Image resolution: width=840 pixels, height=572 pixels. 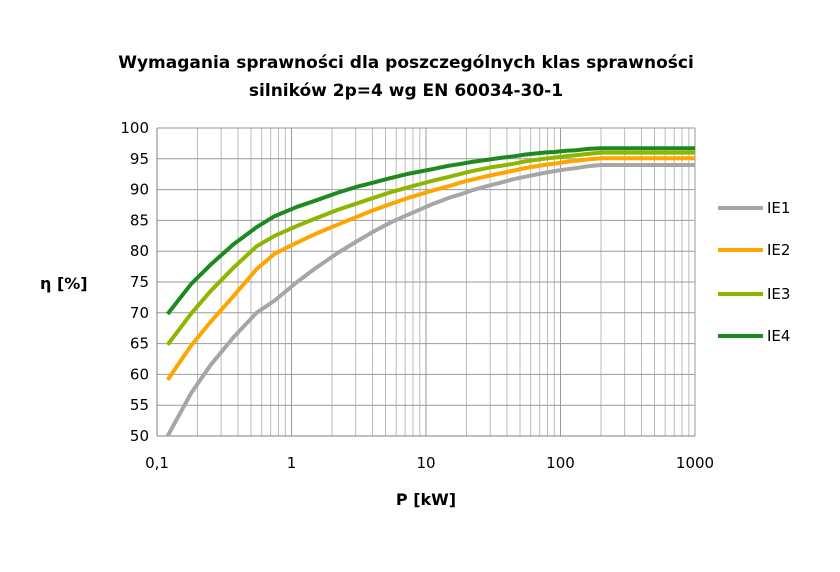 I want to click on x-axis-label: P [kW], so click(x=426, y=499).